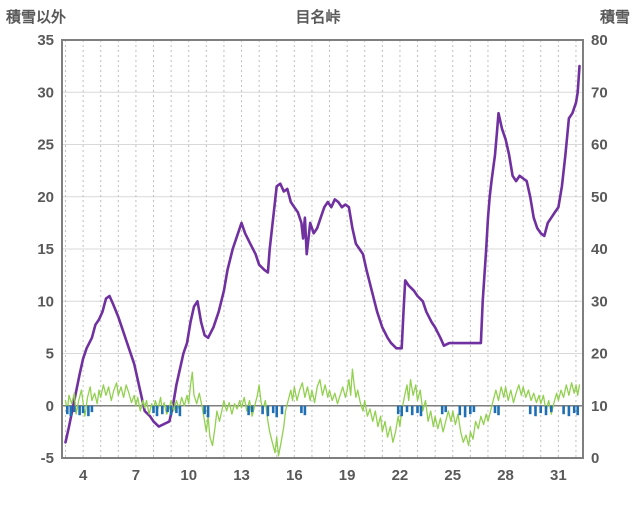 The image size is (636, 506). Describe the element at coordinates (599, 197) in the screenshot. I see `svg-text: 50` at that location.